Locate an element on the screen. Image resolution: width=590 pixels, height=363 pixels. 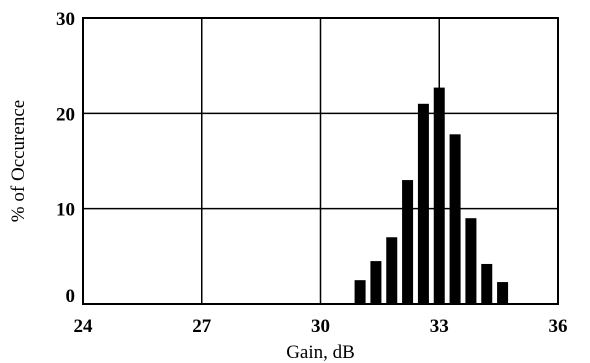
x-tick-labels: 24 27 30 33 36 is located at coordinates (321, 326).